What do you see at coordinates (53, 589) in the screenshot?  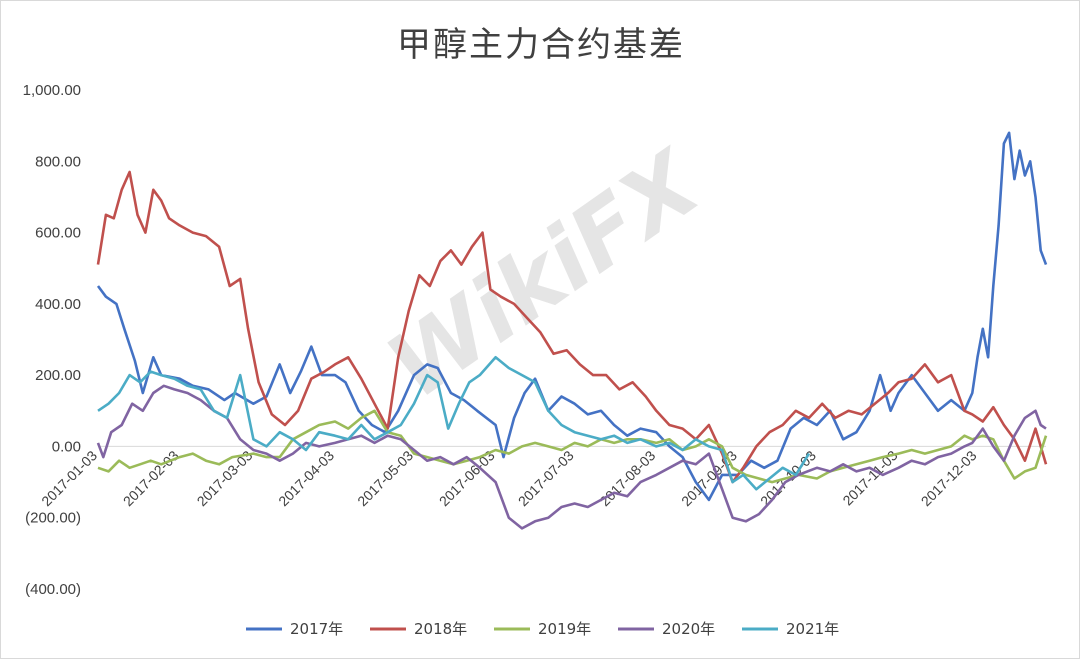 I see `y-tick-label: (400.00)` at bounding box center [53, 589].